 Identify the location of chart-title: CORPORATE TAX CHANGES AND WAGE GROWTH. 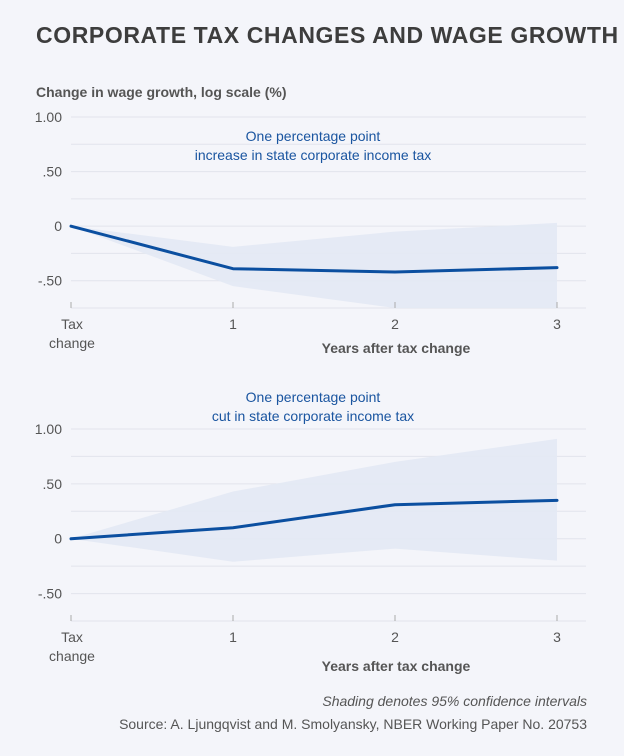
(327, 35).